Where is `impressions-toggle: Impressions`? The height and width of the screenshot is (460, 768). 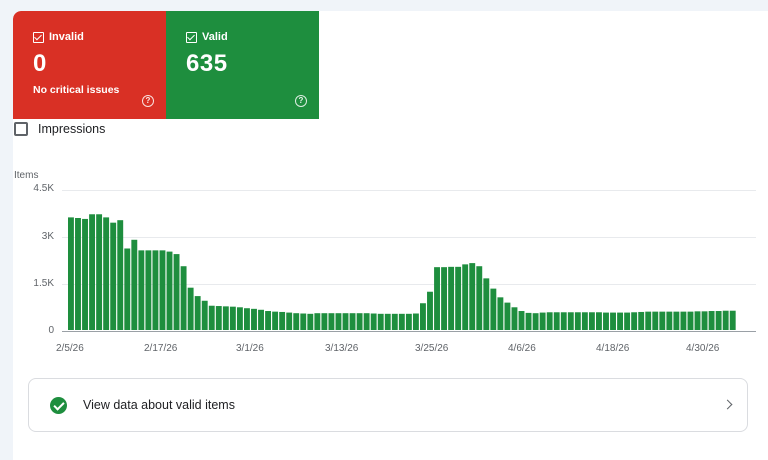 impressions-toggle: Impressions is located at coordinates (59, 129).